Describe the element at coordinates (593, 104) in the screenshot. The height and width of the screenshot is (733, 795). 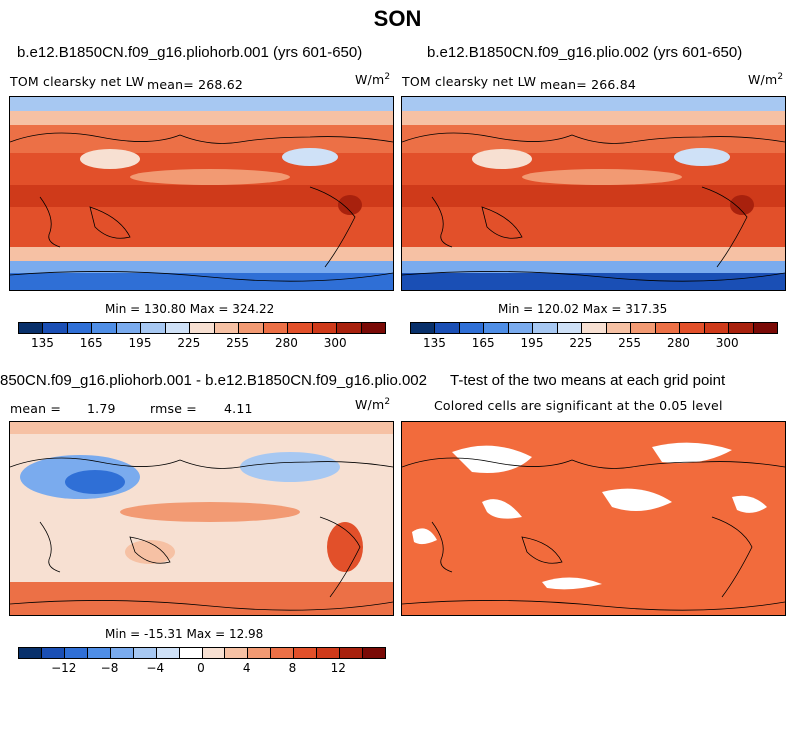
I see `panel2-arctic-band` at that location.